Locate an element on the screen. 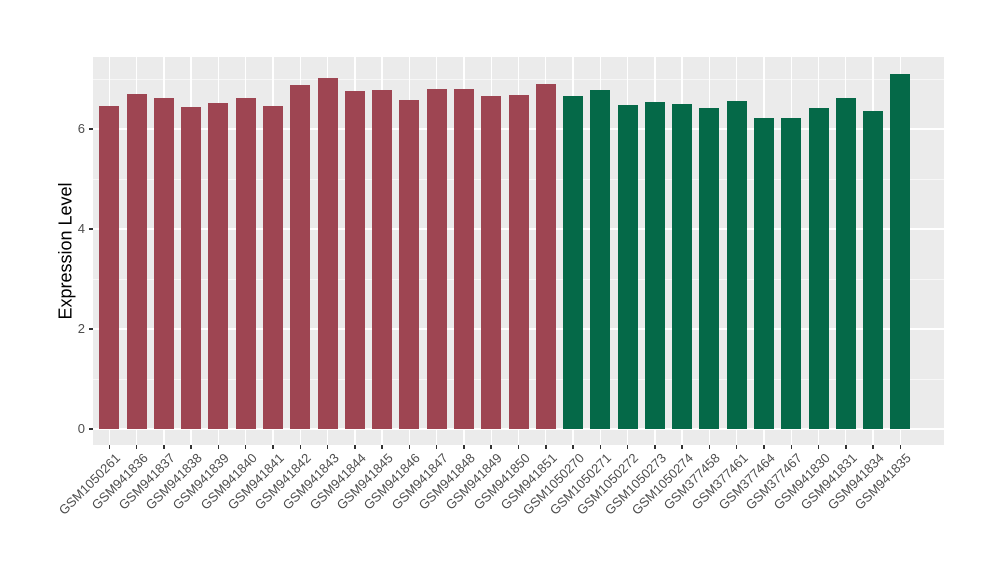 This screenshot has width=1000, height=580. bar-GSM941840 is located at coordinates (245, 263).